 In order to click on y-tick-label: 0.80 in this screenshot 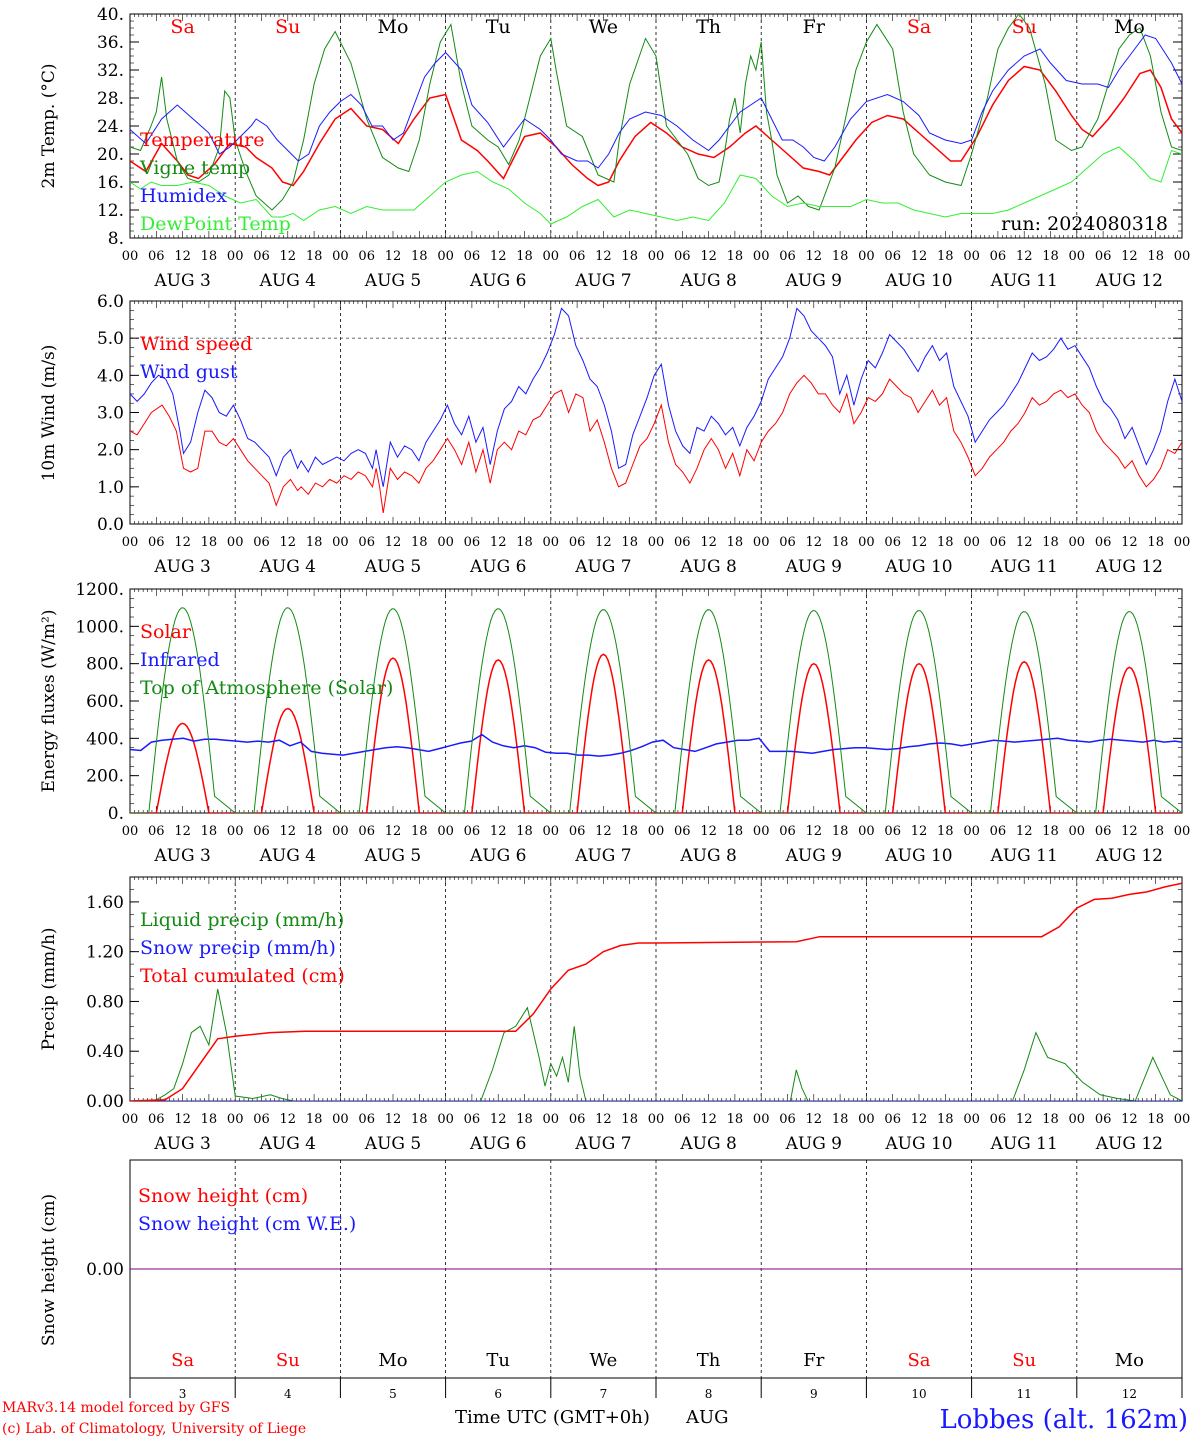, I will do `click(105, 1002)`.